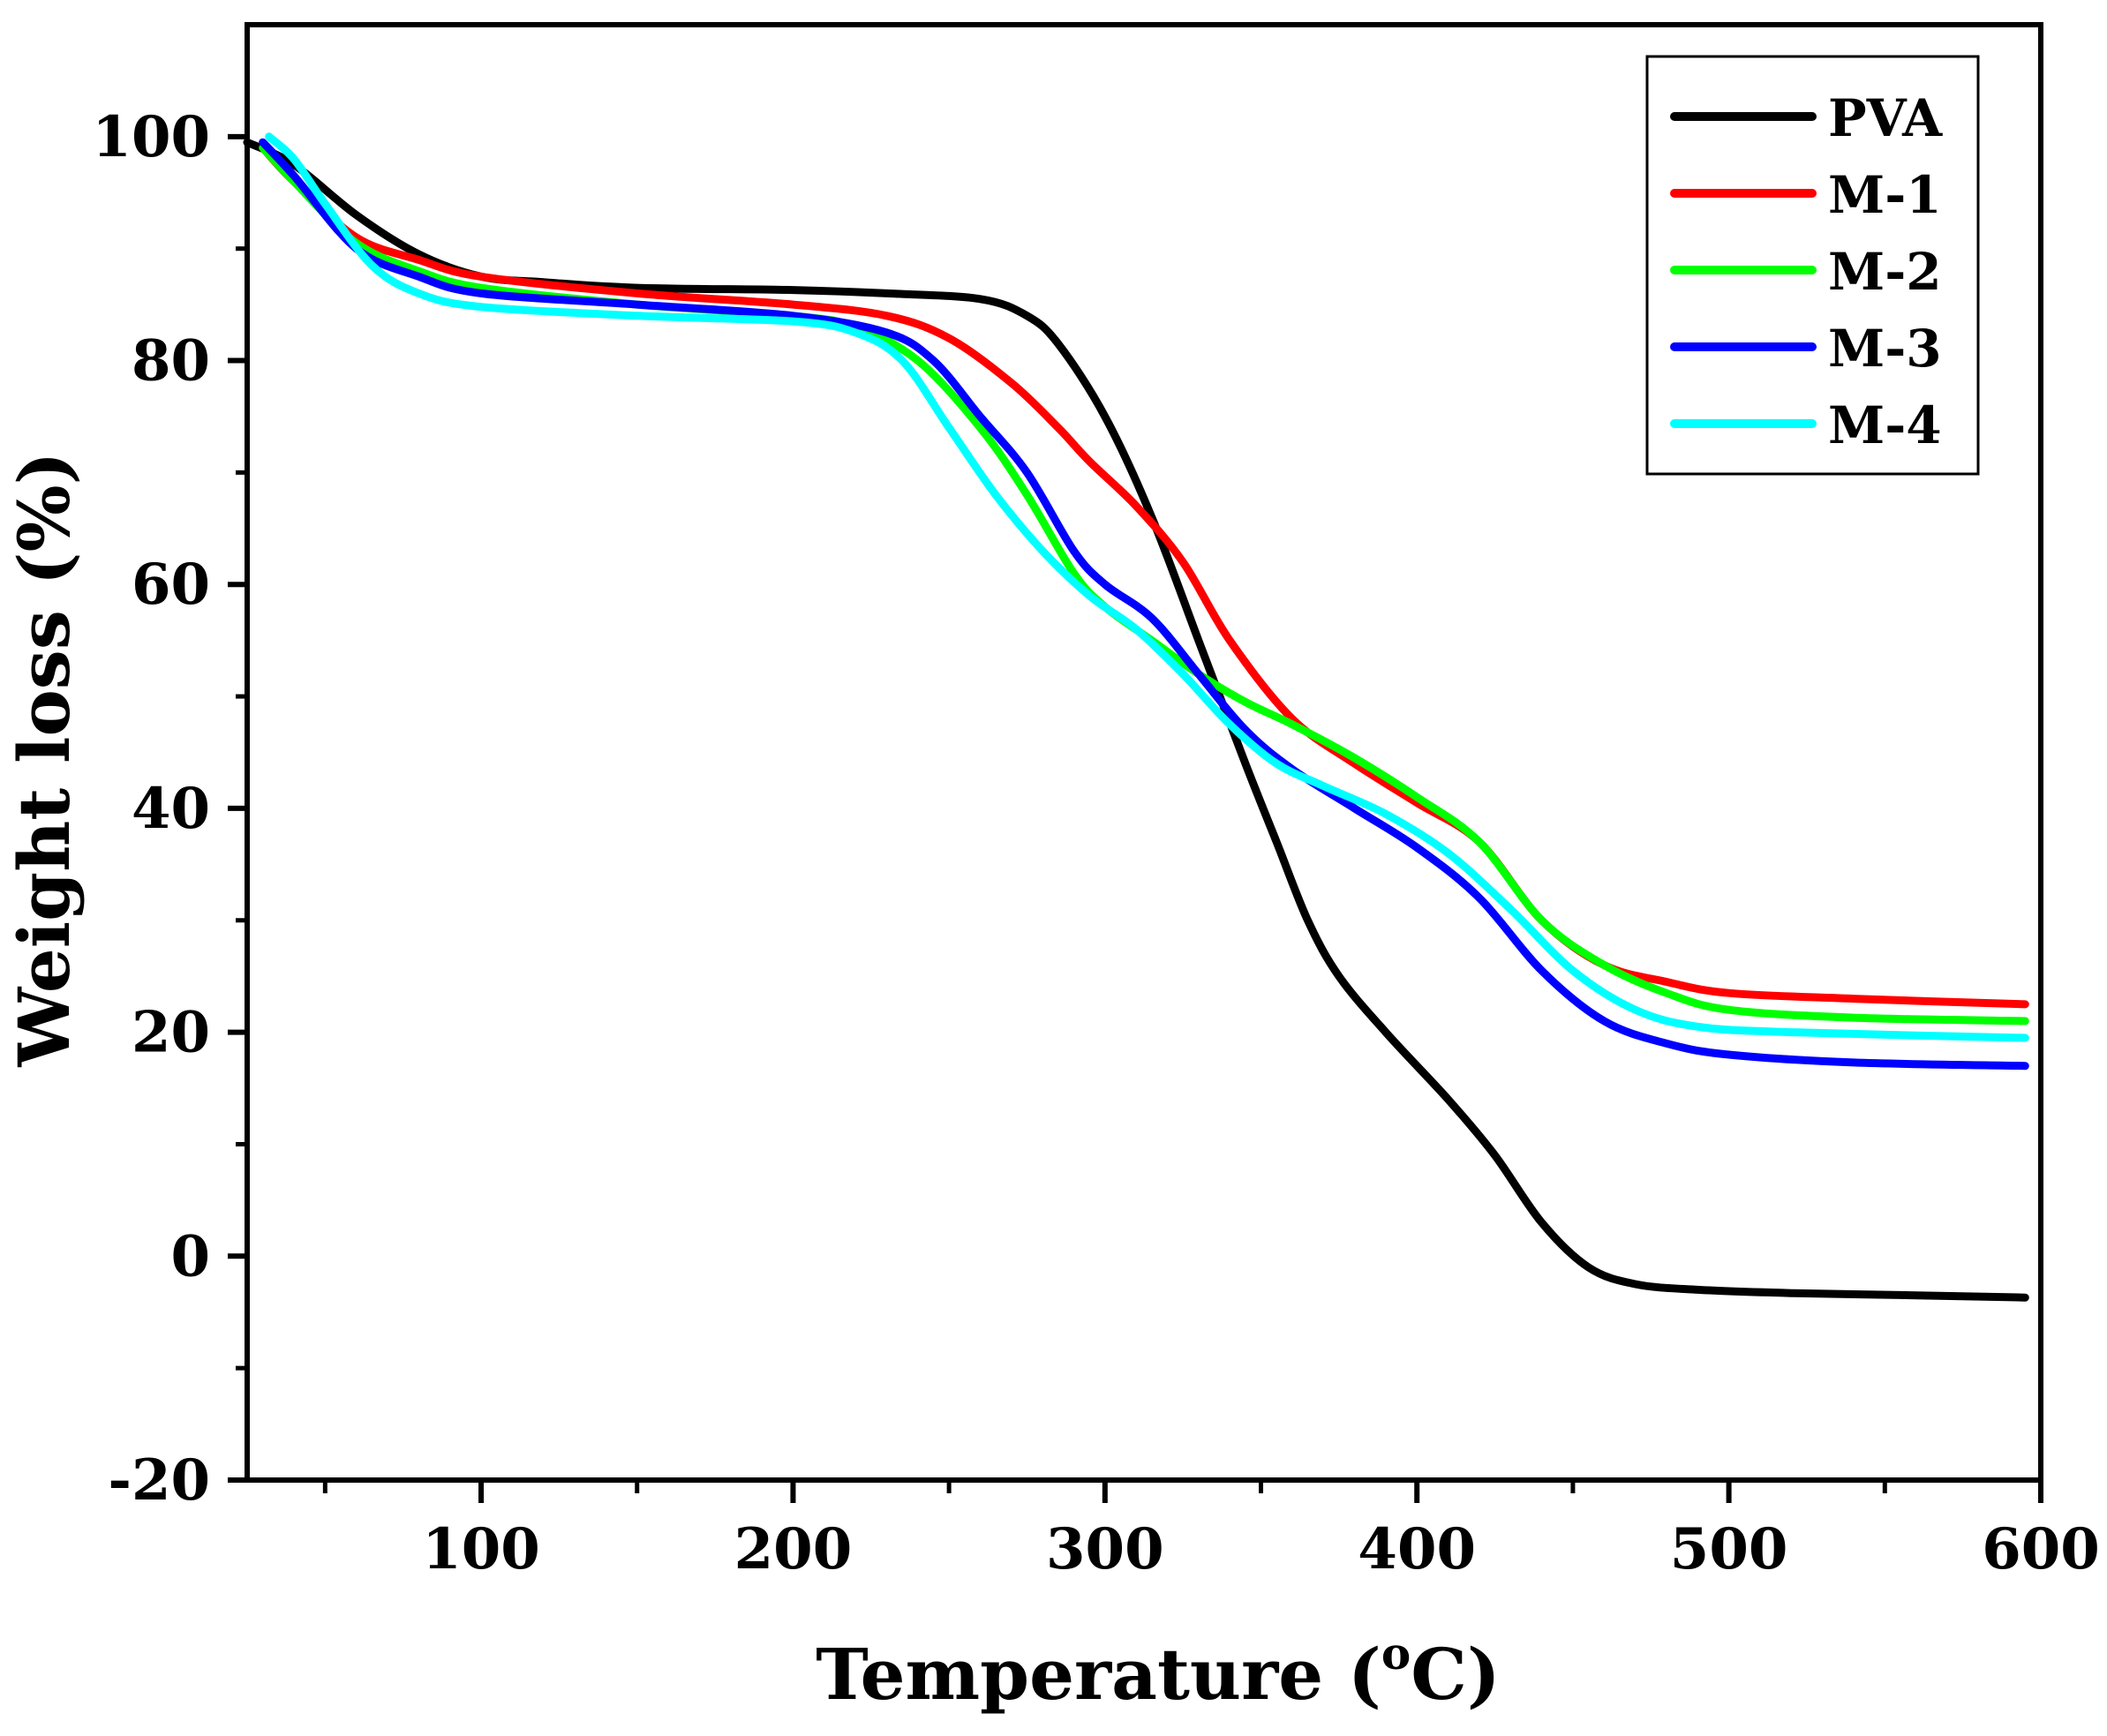 Image resolution: width=2107 pixels, height=1736 pixels. Describe the element at coordinates (1885, 349) in the screenshot. I see `legend-label-m-3: M-3` at that location.